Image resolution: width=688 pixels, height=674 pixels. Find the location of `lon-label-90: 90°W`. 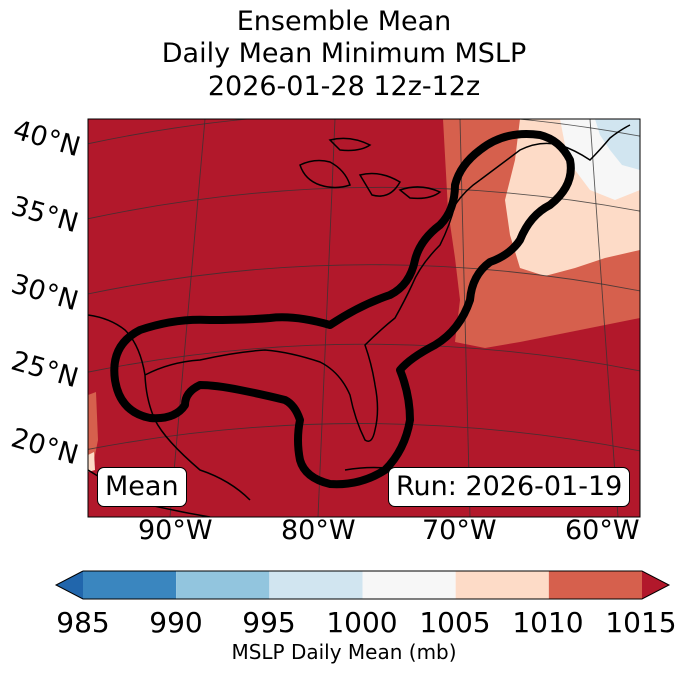

lon-label-90: 90°W is located at coordinates (175, 530).